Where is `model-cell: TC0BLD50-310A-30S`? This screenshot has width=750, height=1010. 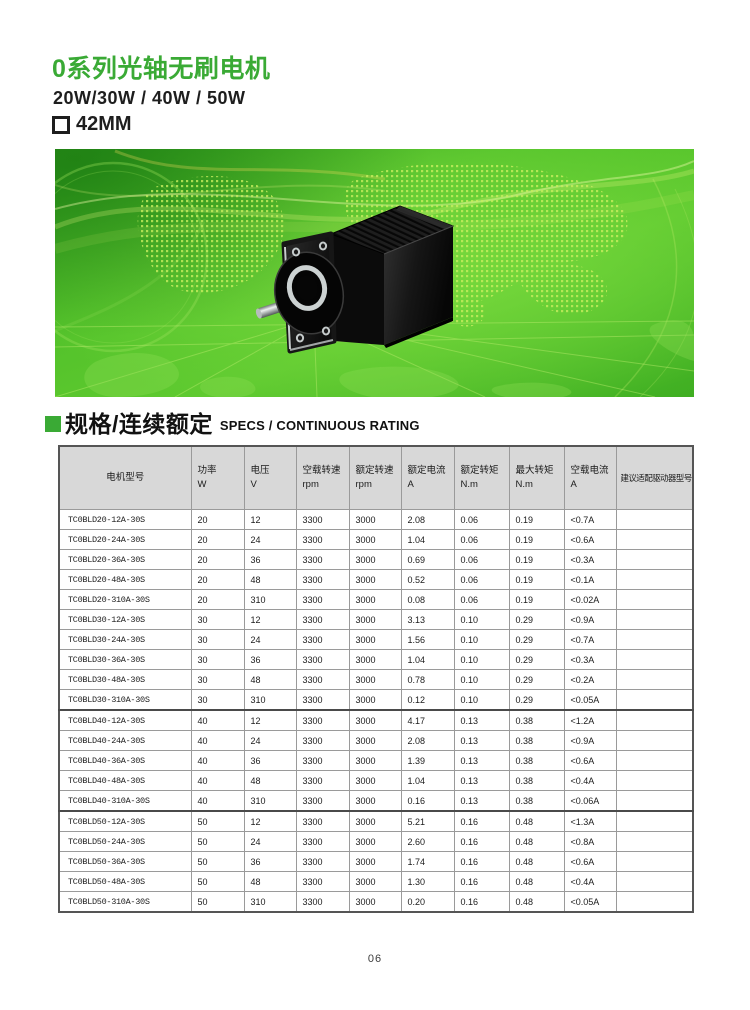 model-cell: TC0BLD50-310A-30S is located at coordinates (125, 902).